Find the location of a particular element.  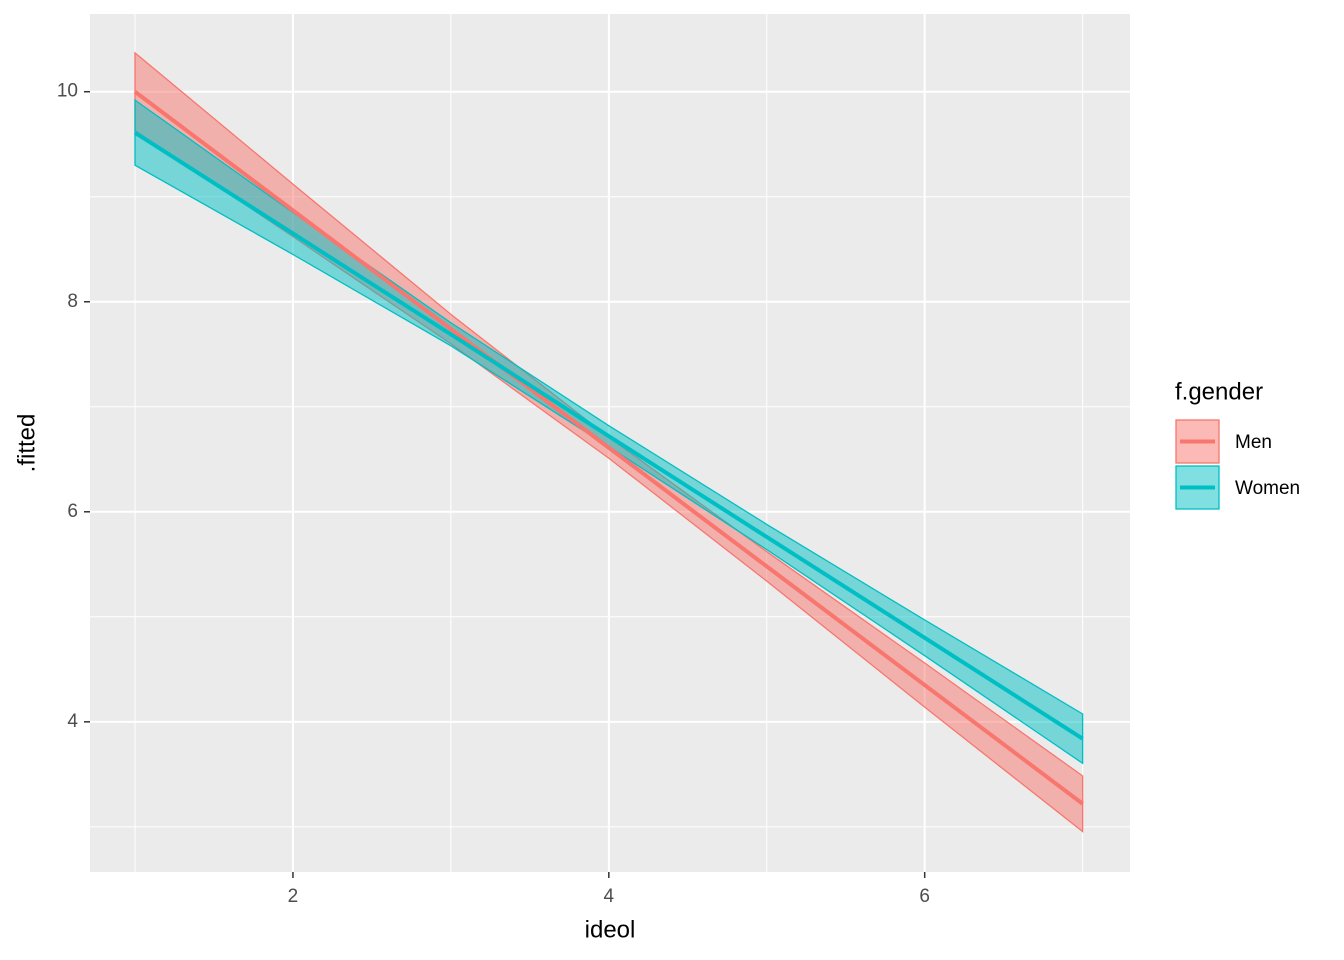

y-tick-label: 6 is located at coordinates (72, 511).